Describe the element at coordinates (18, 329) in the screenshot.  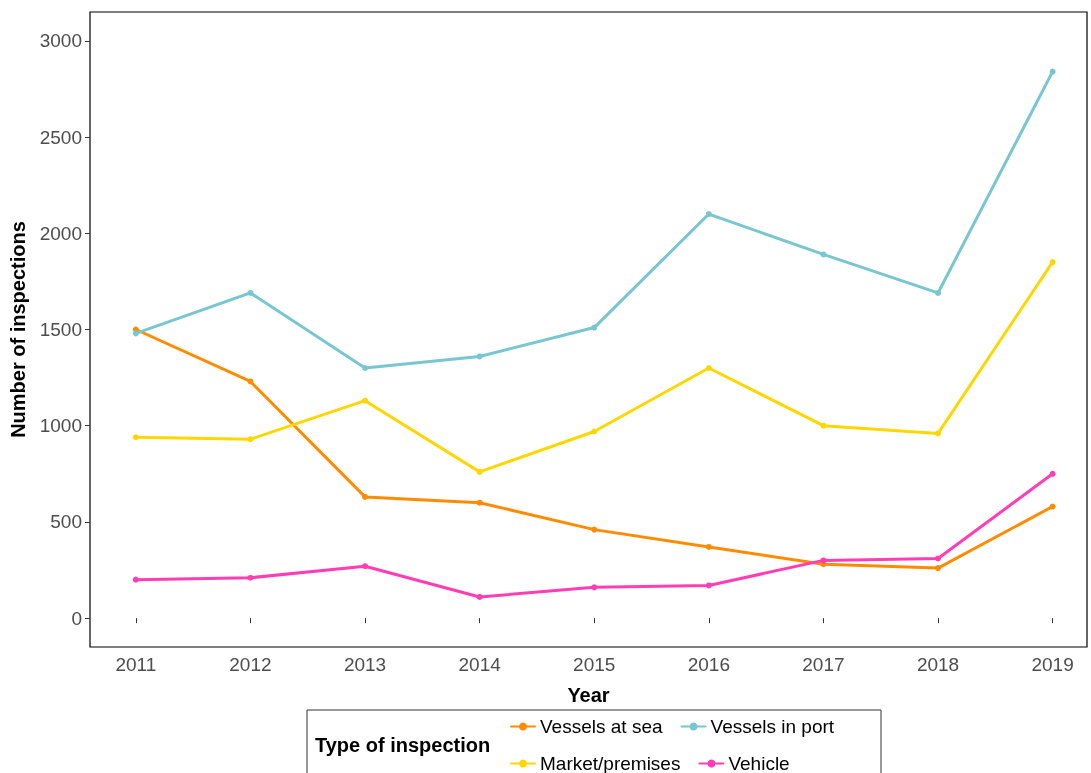
I see `y-axis-title: Number of inspections` at that location.